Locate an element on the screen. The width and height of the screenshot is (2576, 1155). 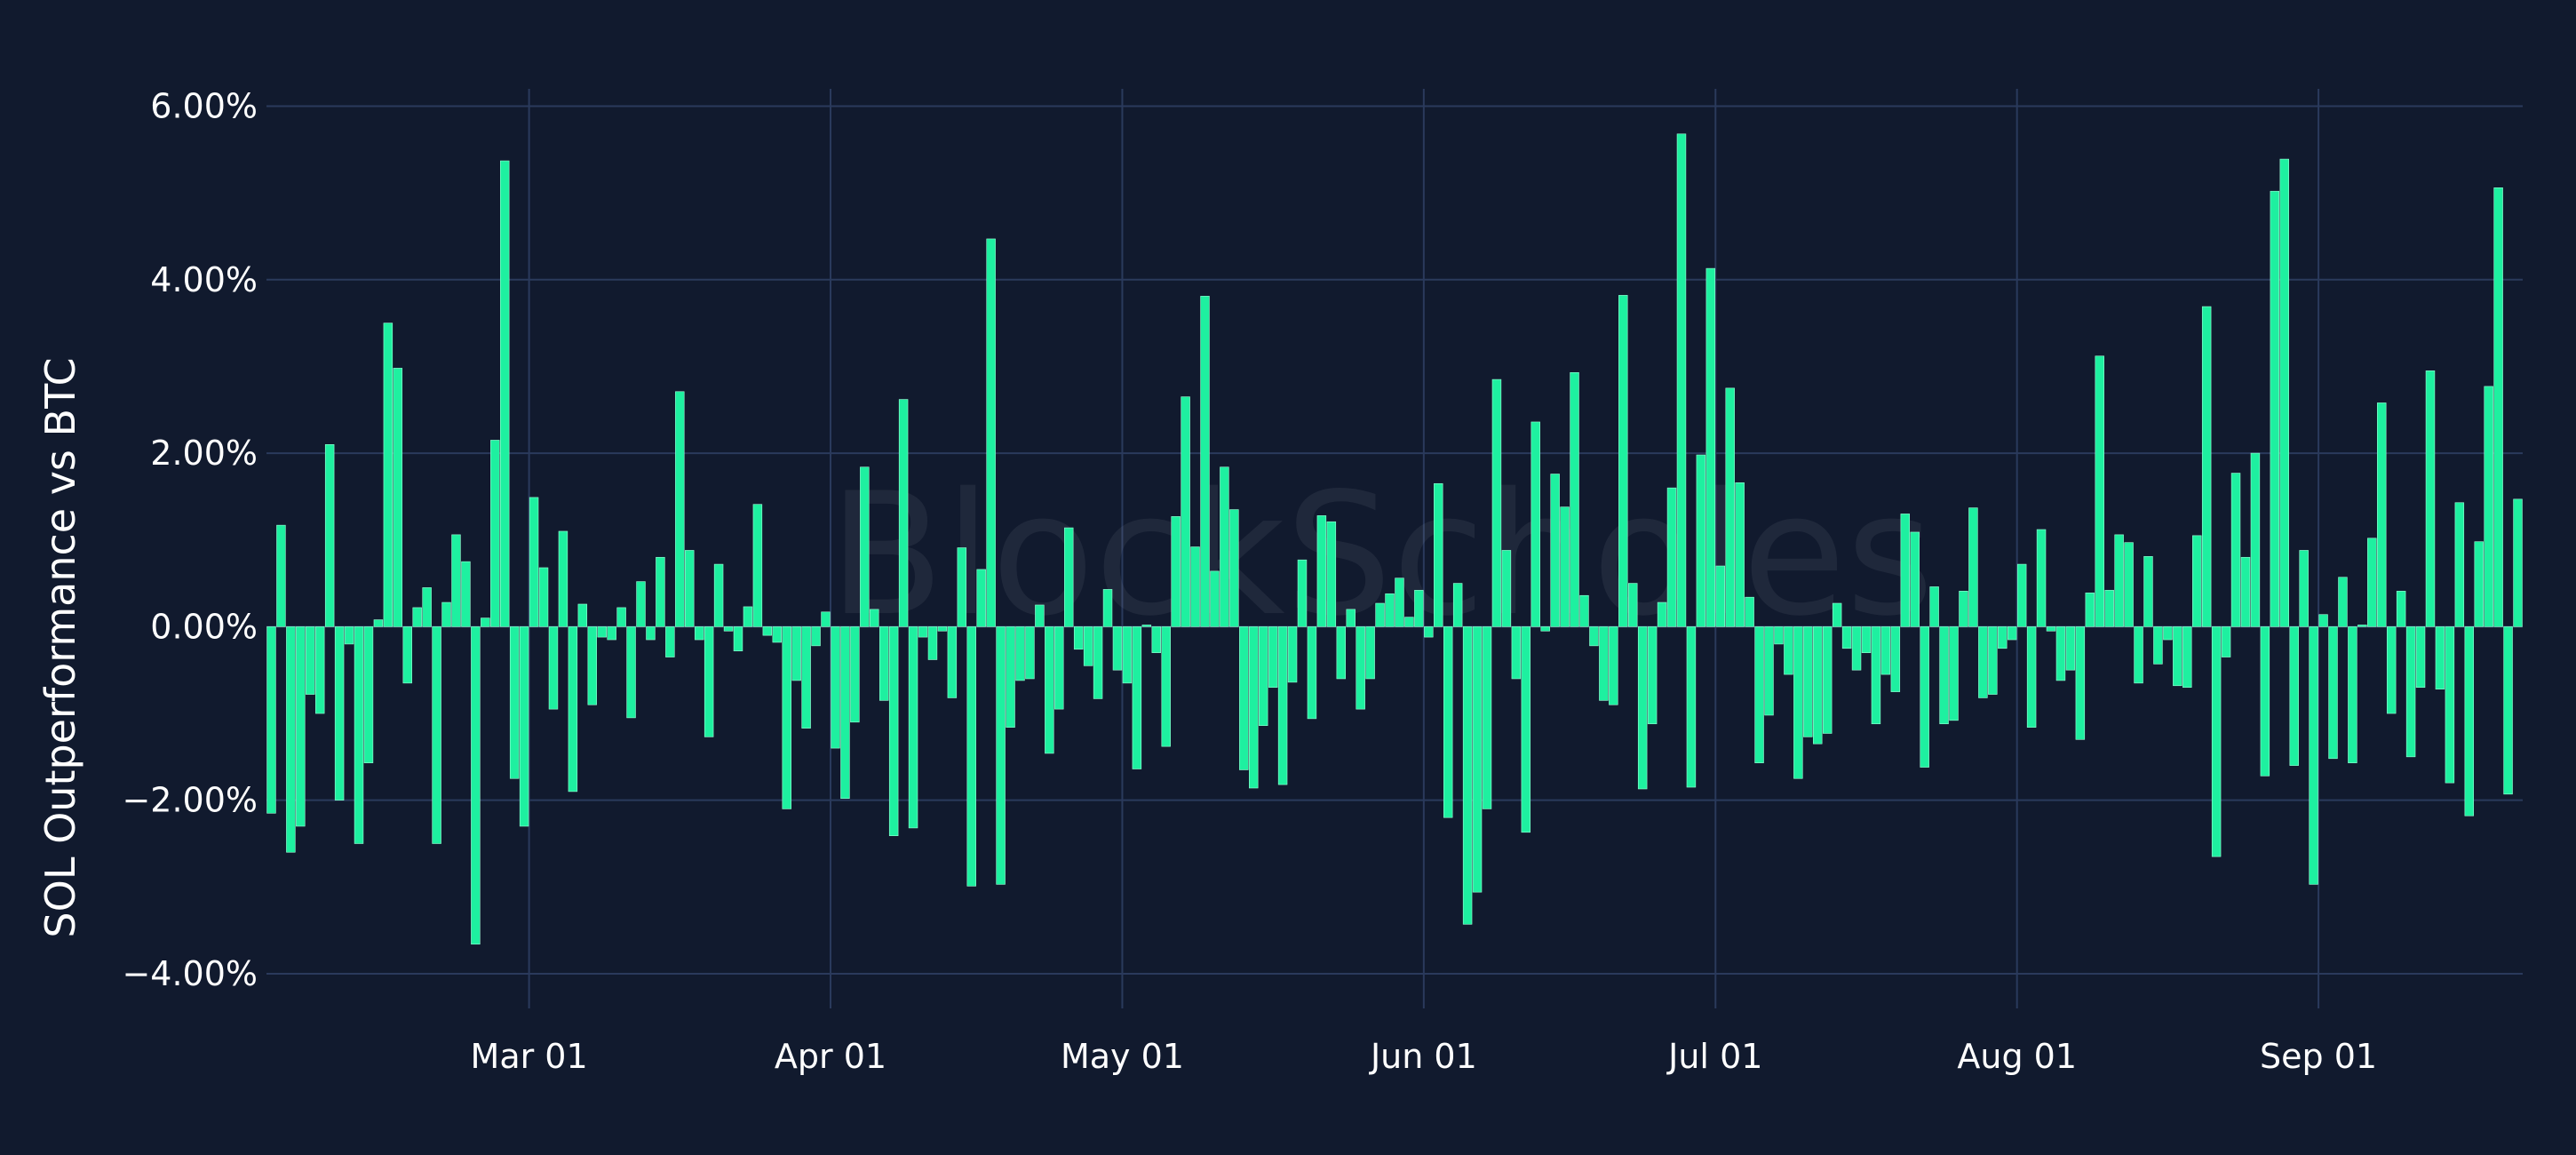
x-tick-label: Jun 01 is located at coordinates (1423, 1056).